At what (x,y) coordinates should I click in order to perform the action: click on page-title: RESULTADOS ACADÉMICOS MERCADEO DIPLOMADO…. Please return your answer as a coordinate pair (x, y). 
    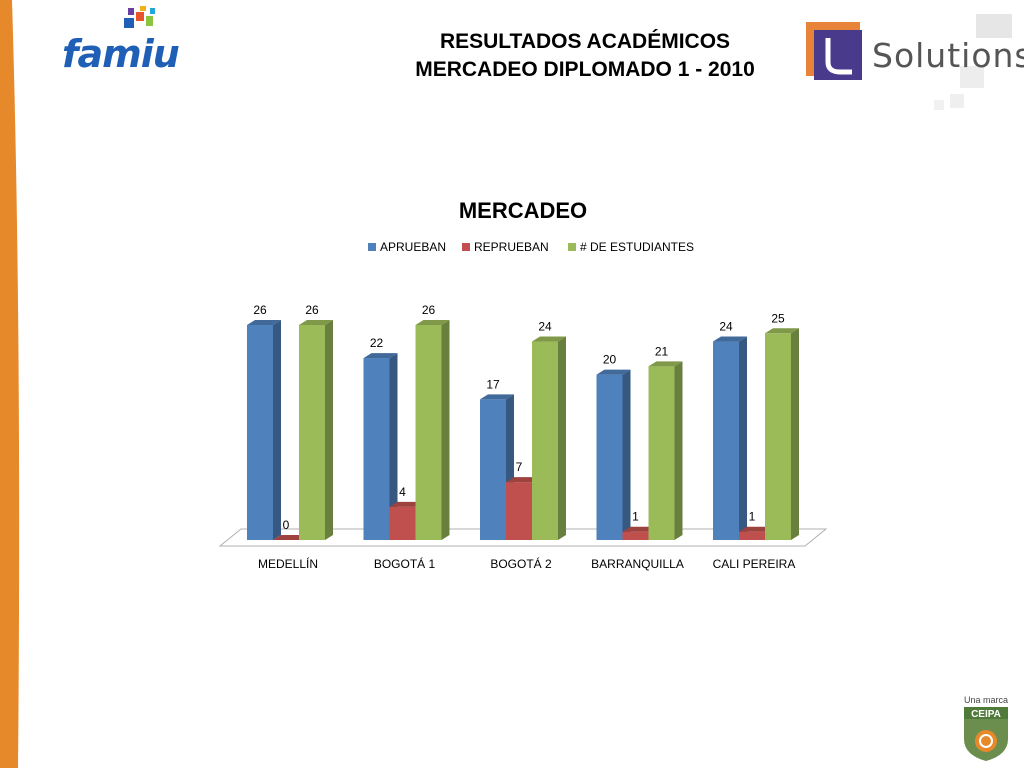
    Looking at the image, I should click on (585, 56).